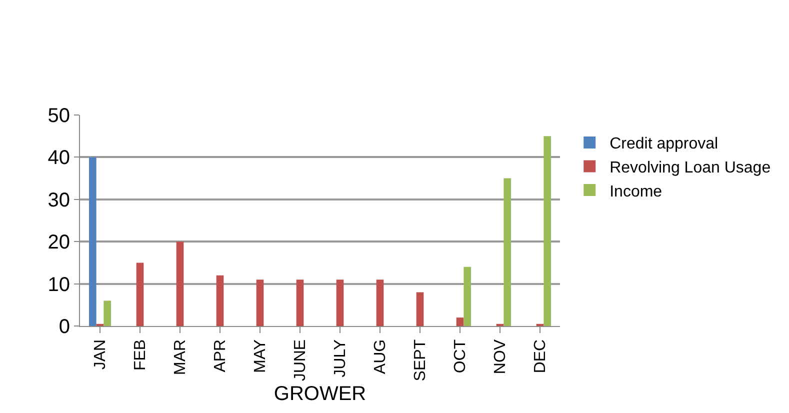 This screenshot has width=789, height=413. What do you see at coordinates (221, 355) in the screenshot?
I see `x-tick-label: APR` at bounding box center [221, 355].